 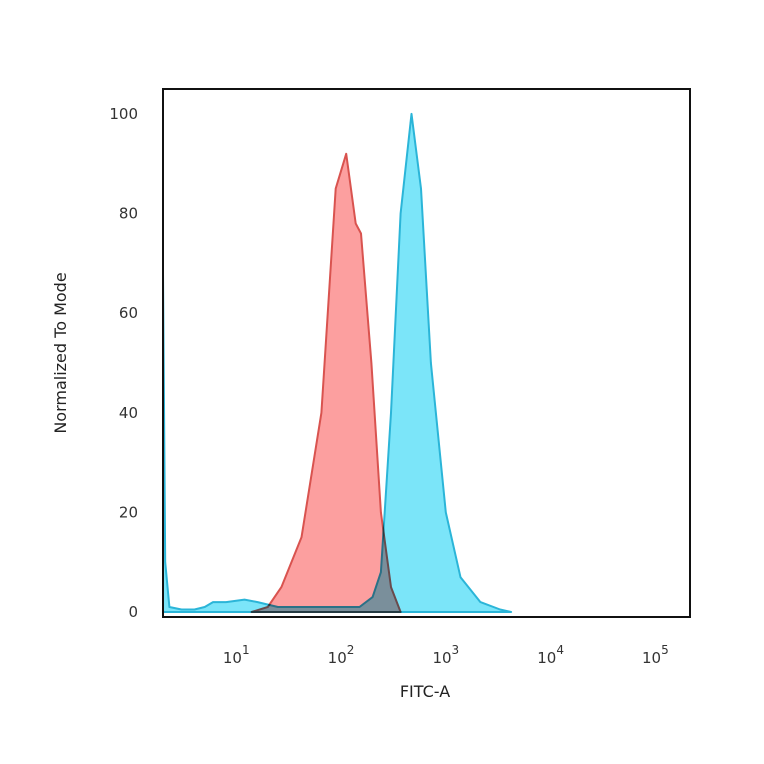 What do you see at coordinates (128, 214) in the screenshot?
I see `y-tick-label: 80` at bounding box center [128, 214].